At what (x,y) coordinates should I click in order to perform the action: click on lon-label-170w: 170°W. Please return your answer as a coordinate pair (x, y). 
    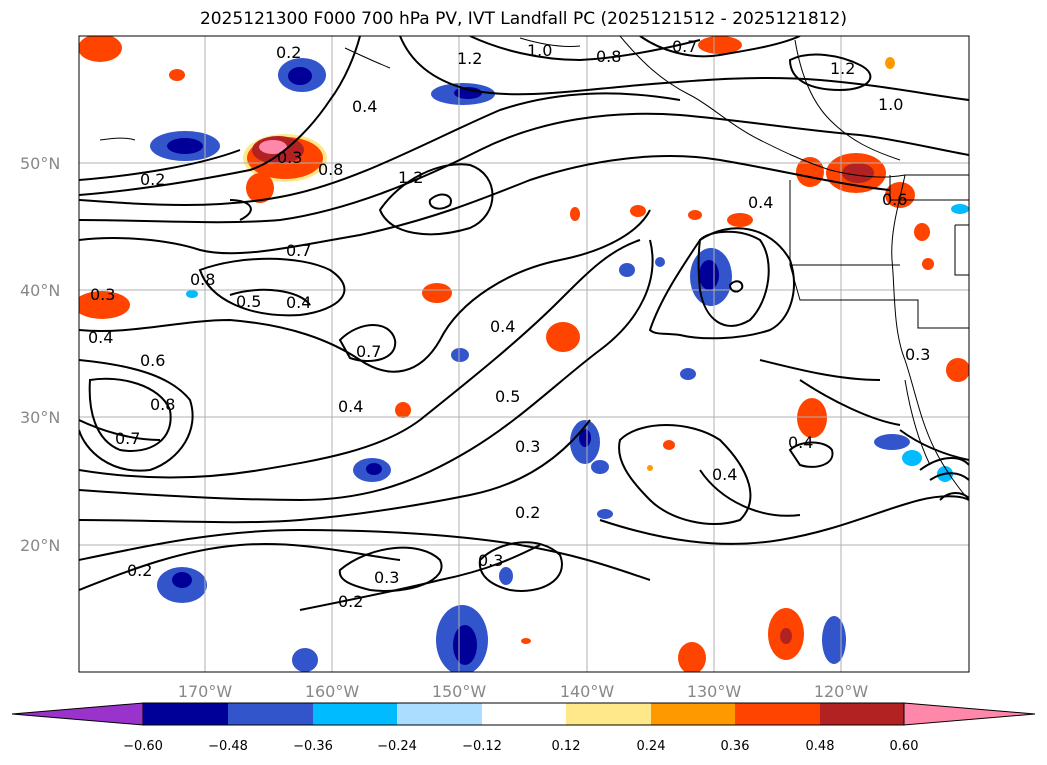
    Looking at the image, I should click on (205, 691).